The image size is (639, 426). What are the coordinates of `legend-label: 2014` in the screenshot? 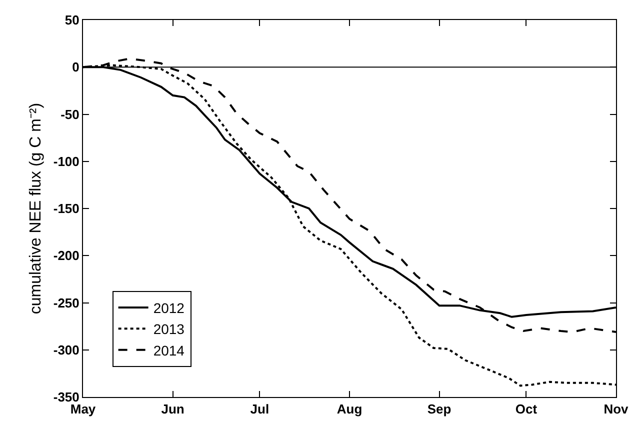 It's located at (169, 350).